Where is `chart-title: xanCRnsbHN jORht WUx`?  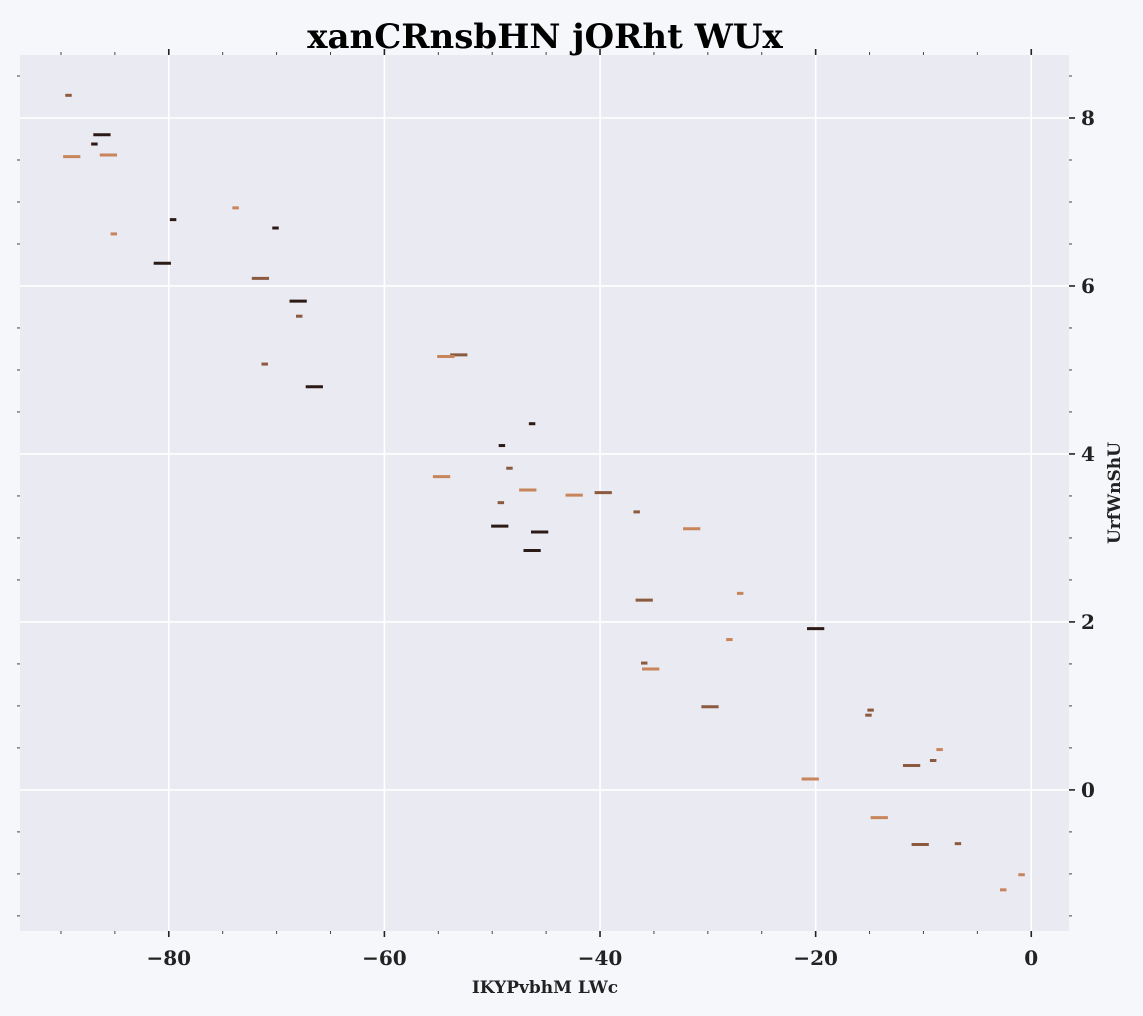 chart-title: xanCRnsbHN jORht WUx is located at coordinates (545, 37).